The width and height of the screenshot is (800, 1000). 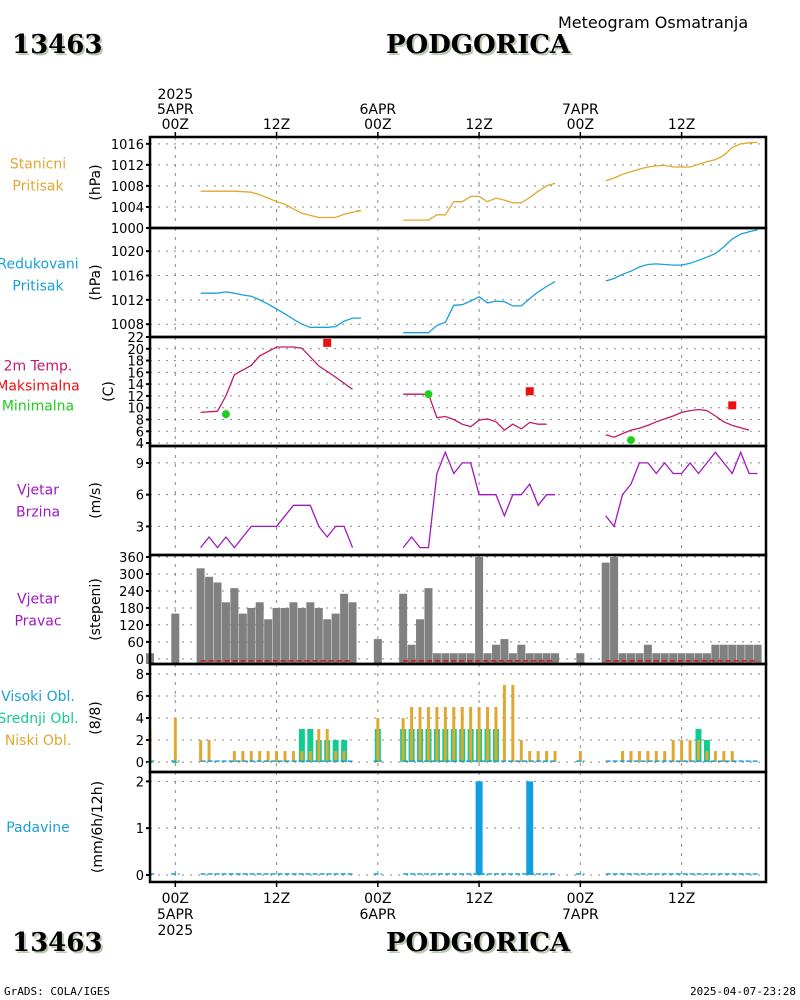 I want to click on series-line-redukovani-pritisak, so click(x=280, y=309).